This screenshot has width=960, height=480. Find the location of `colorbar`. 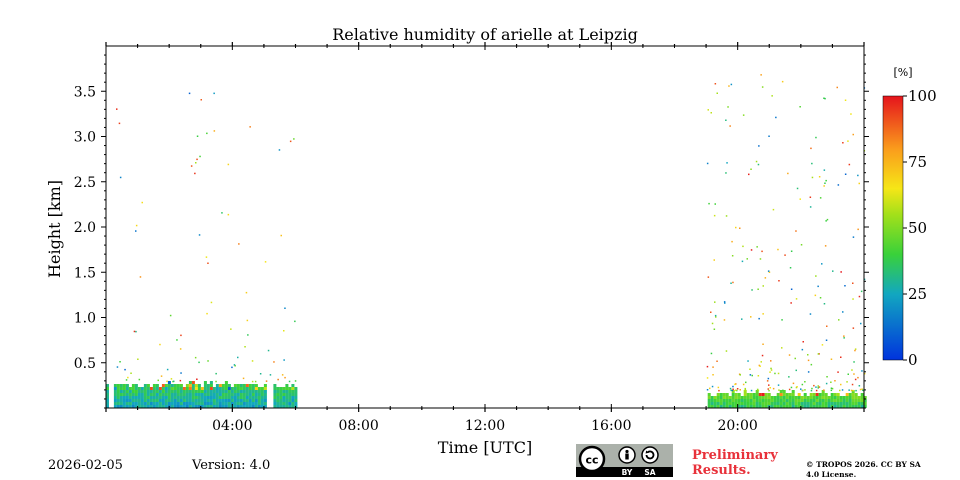

colorbar is located at coordinates (893, 228).